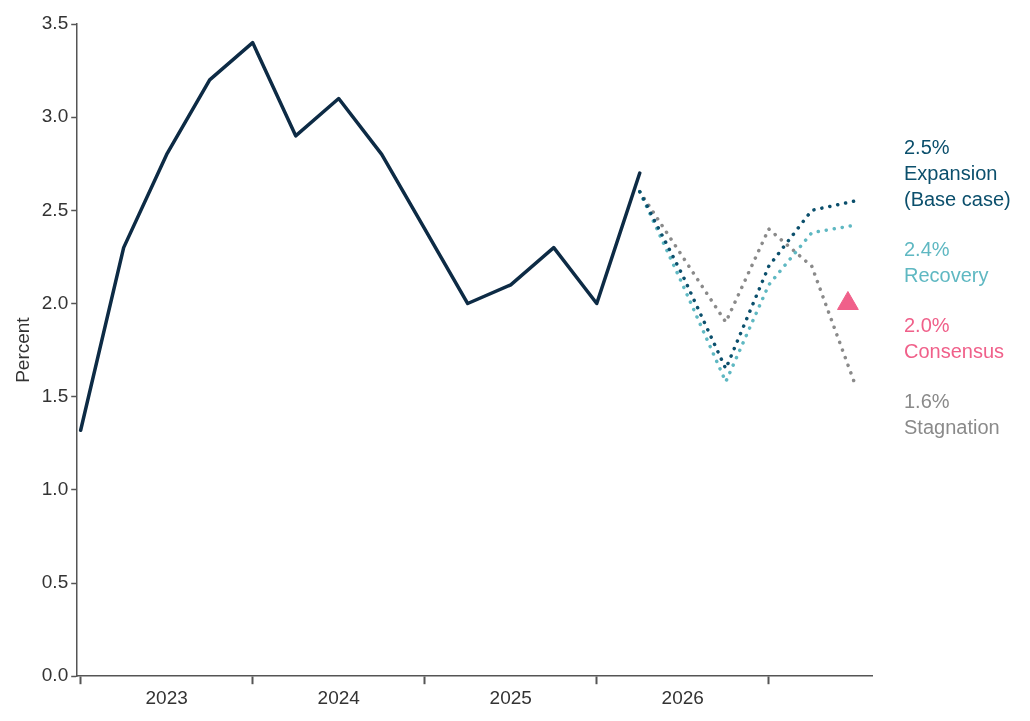  What do you see at coordinates (954, 350) in the screenshot?
I see `text: Consensus` at bounding box center [954, 350].